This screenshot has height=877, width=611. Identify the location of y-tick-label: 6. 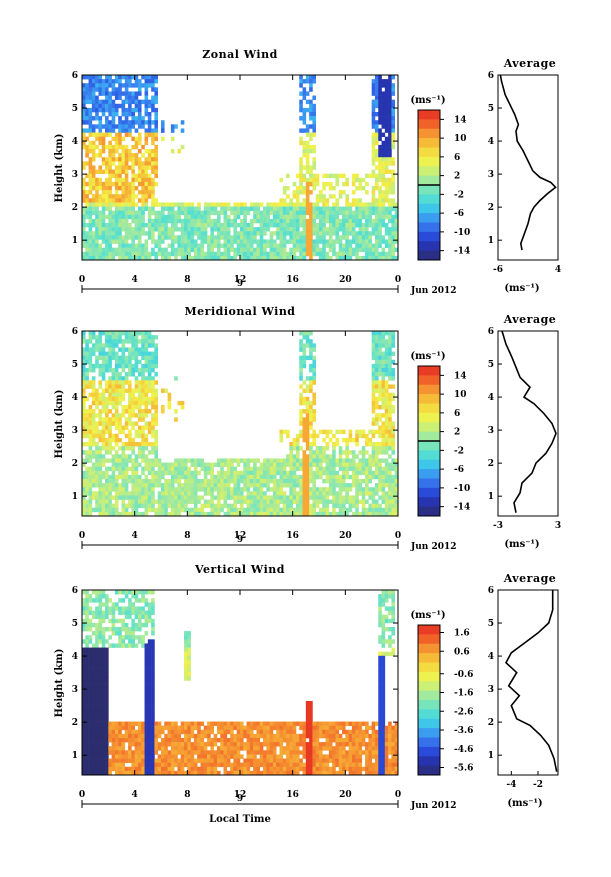
(75, 76).